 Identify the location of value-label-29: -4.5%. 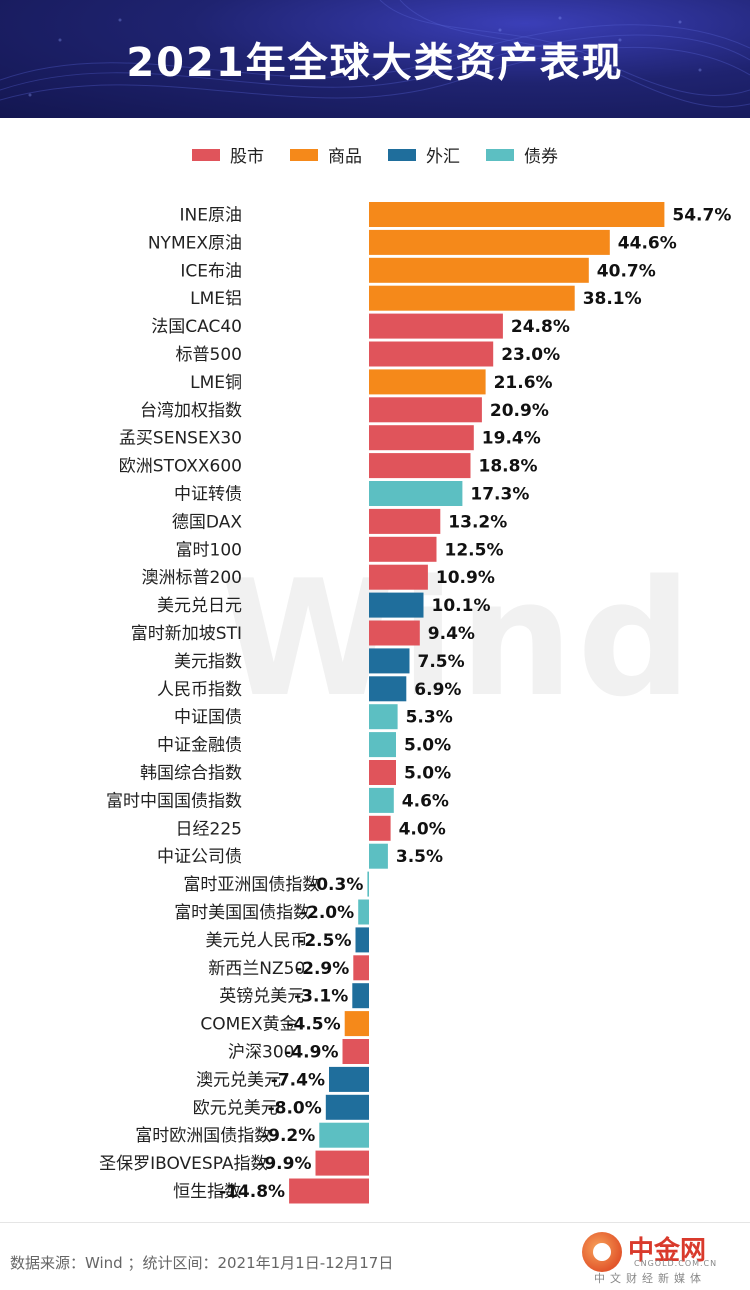
(313, 1025).